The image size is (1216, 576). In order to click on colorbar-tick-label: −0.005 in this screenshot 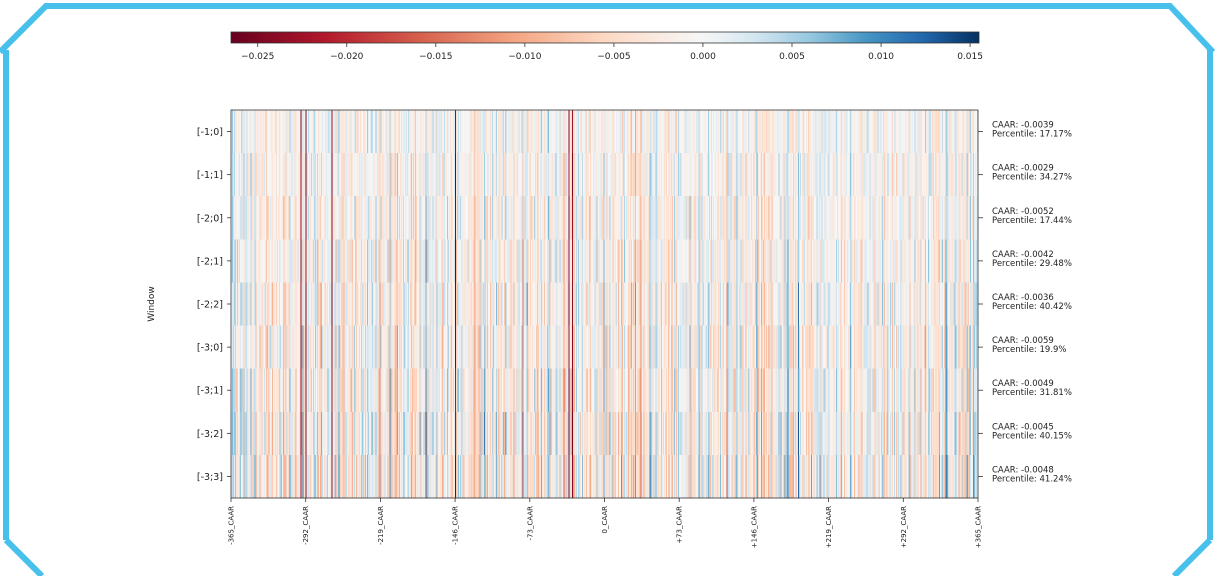, I will do `click(613, 57)`.